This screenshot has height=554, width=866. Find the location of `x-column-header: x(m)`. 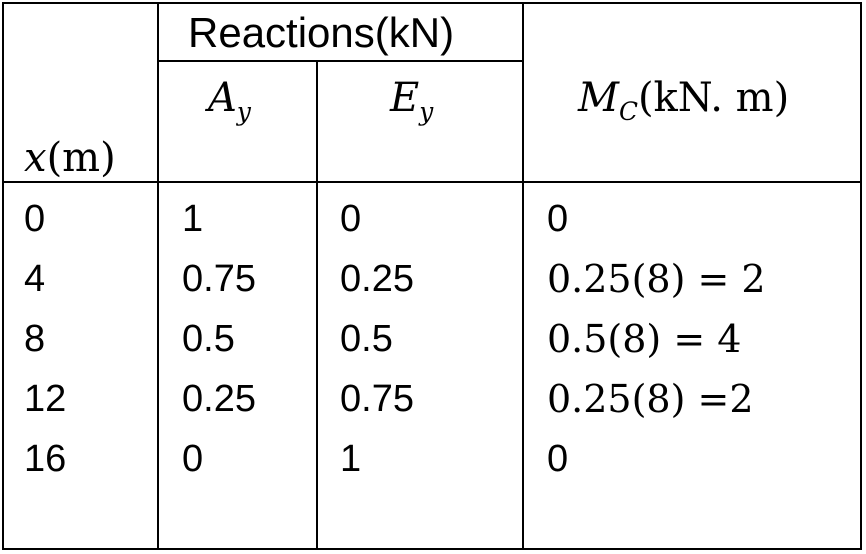

x-column-header: x(m) is located at coordinates (70, 158).